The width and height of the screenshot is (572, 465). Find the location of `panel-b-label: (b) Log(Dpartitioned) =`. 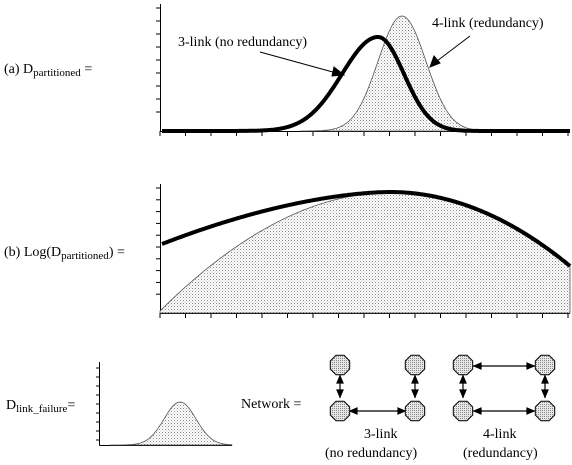

panel-b-label: (b) Log(Dpartitioned) = is located at coordinates (64, 253).